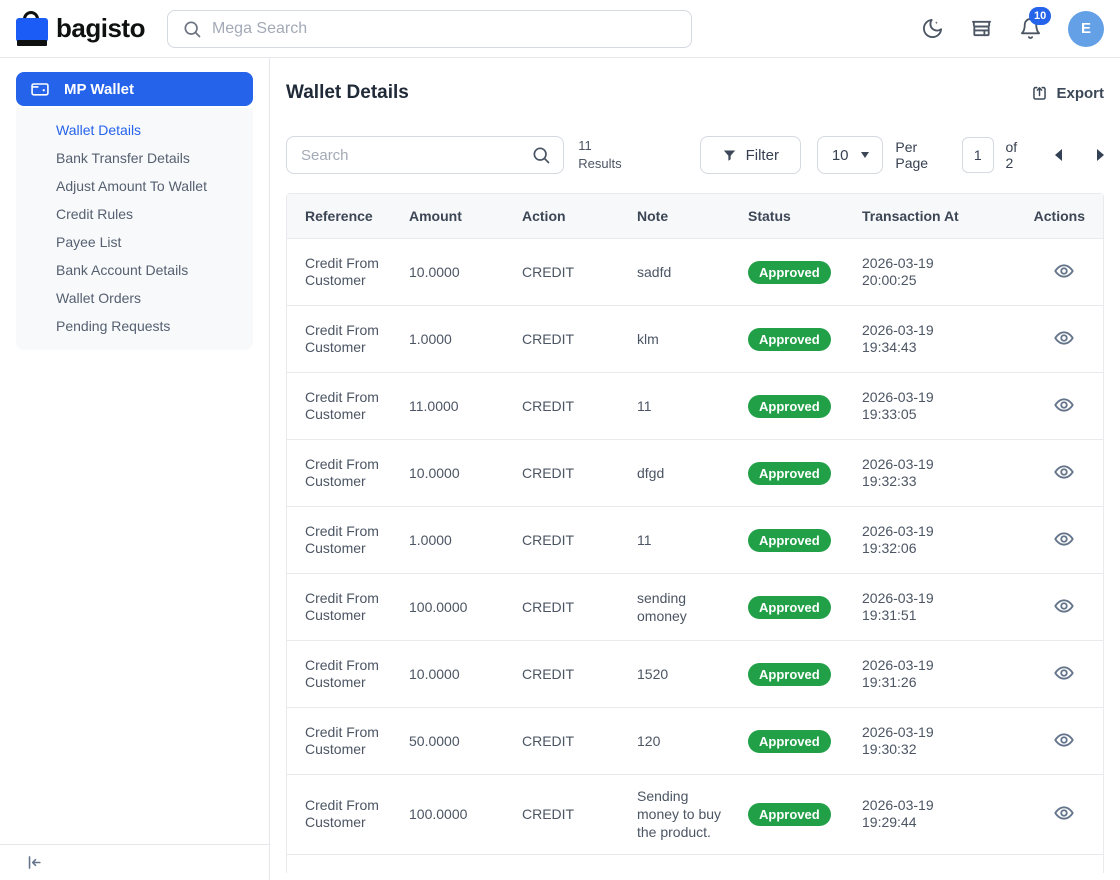  I want to click on mega-search-box, so click(429, 28).